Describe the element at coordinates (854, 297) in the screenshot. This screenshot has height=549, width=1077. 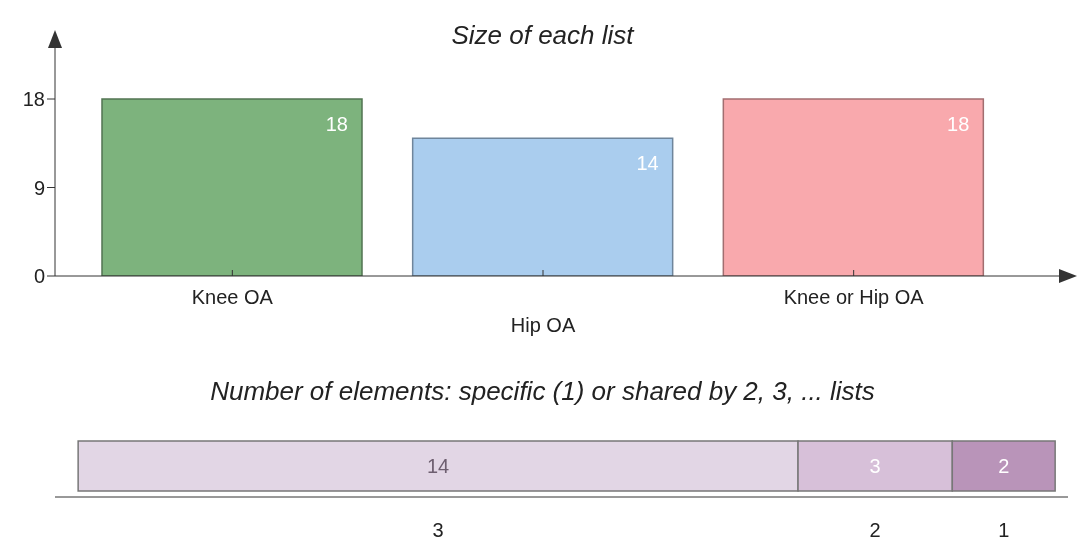
I see `x-tick-label: Knee or Hip OA` at that location.